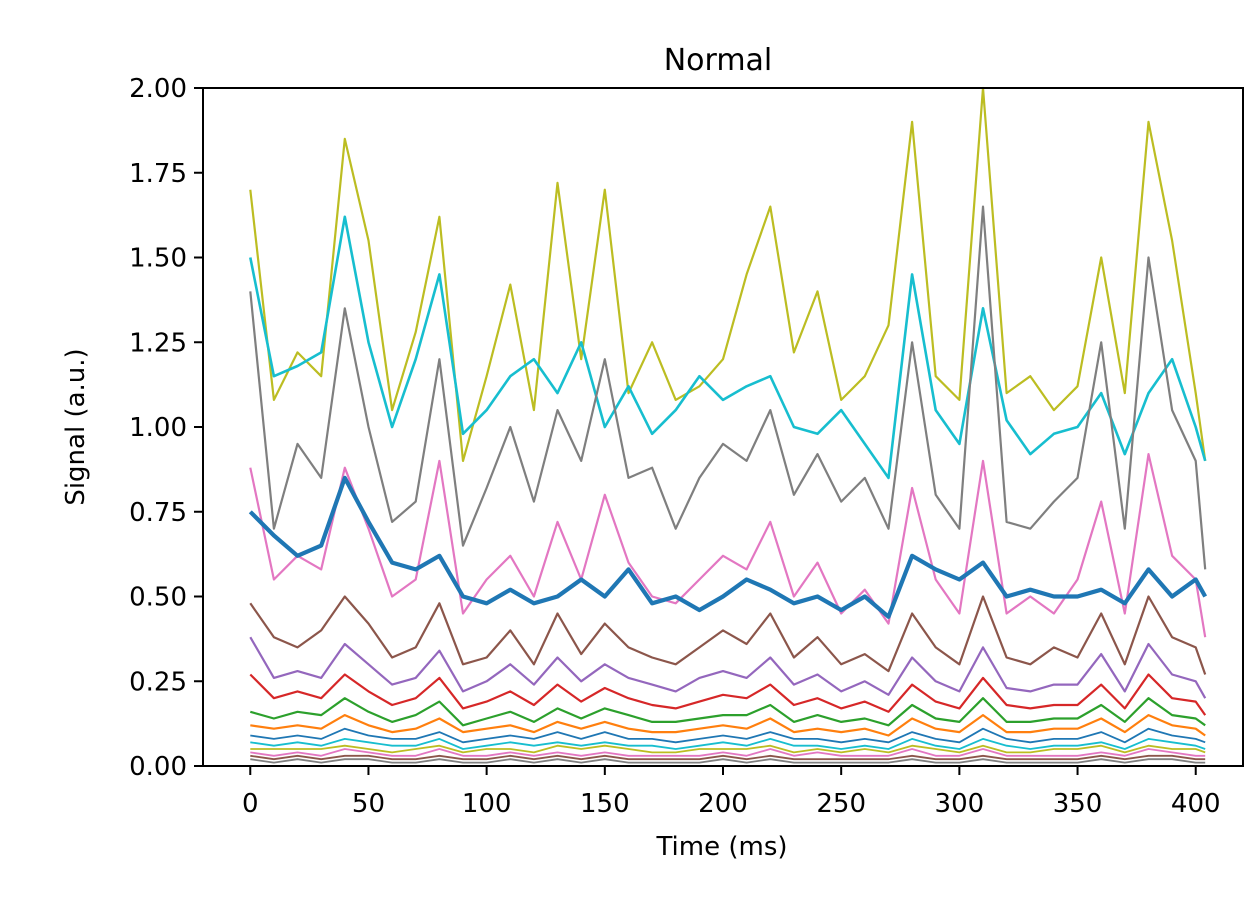 Image resolution: width=1260 pixels, height=918 pixels. What do you see at coordinates (718, 60) in the screenshot?
I see `chart-title: Normal` at bounding box center [718, 60].